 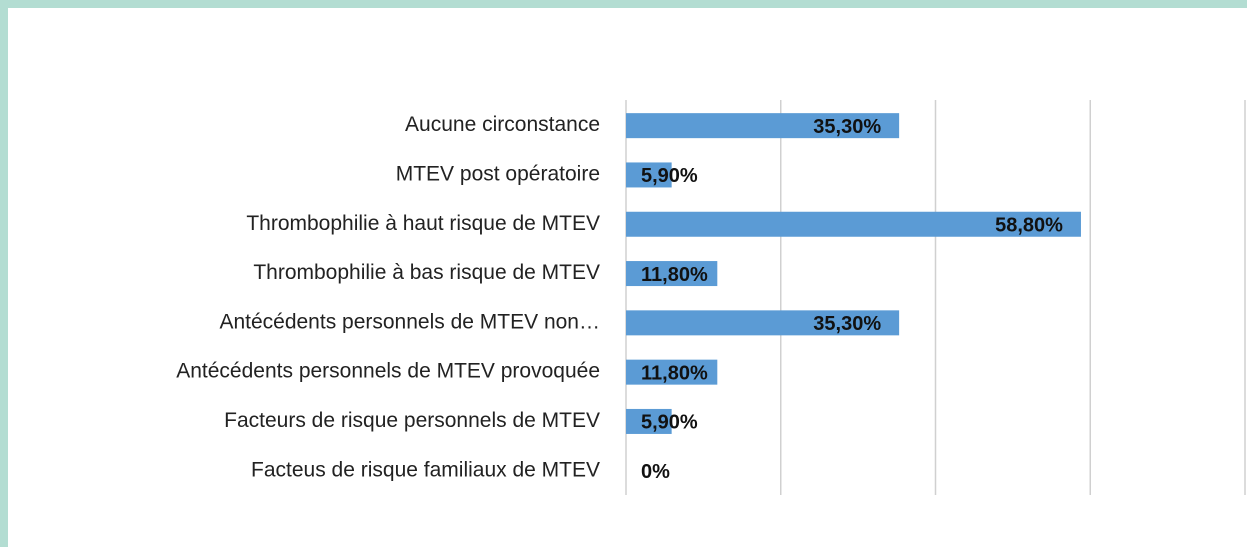 I want to click on frame-left, so click(x=4, y=273).